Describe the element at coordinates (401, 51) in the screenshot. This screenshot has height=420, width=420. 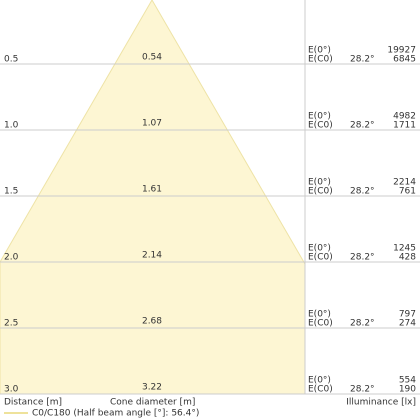
I see `e0-value: 19927` at that location.